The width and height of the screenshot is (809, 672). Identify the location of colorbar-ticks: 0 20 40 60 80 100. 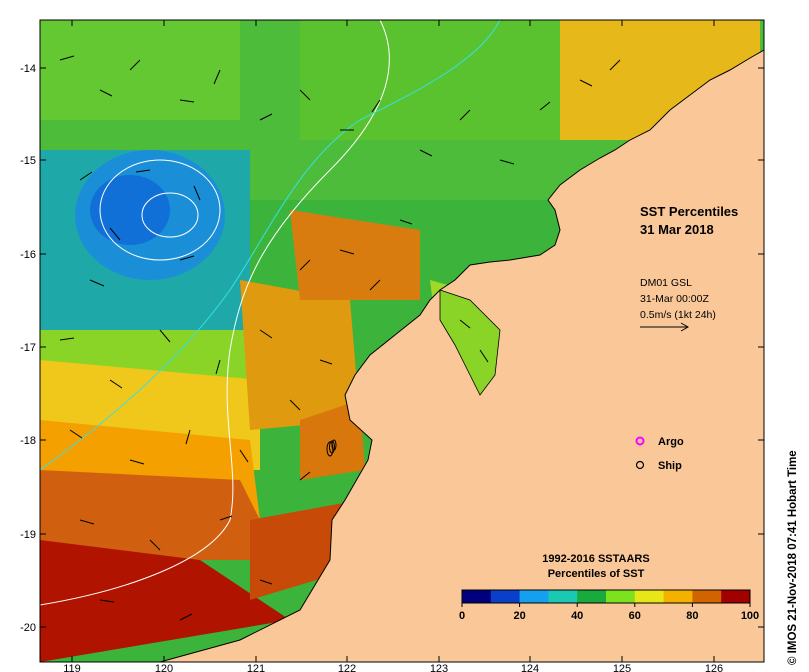
(609, 612).